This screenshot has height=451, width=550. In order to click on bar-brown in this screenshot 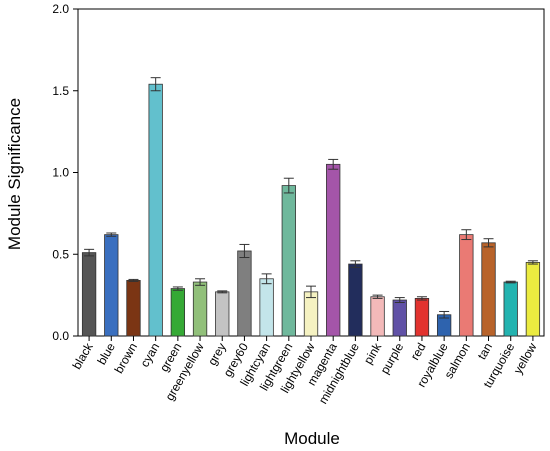, I will do `click(133, 308)`.